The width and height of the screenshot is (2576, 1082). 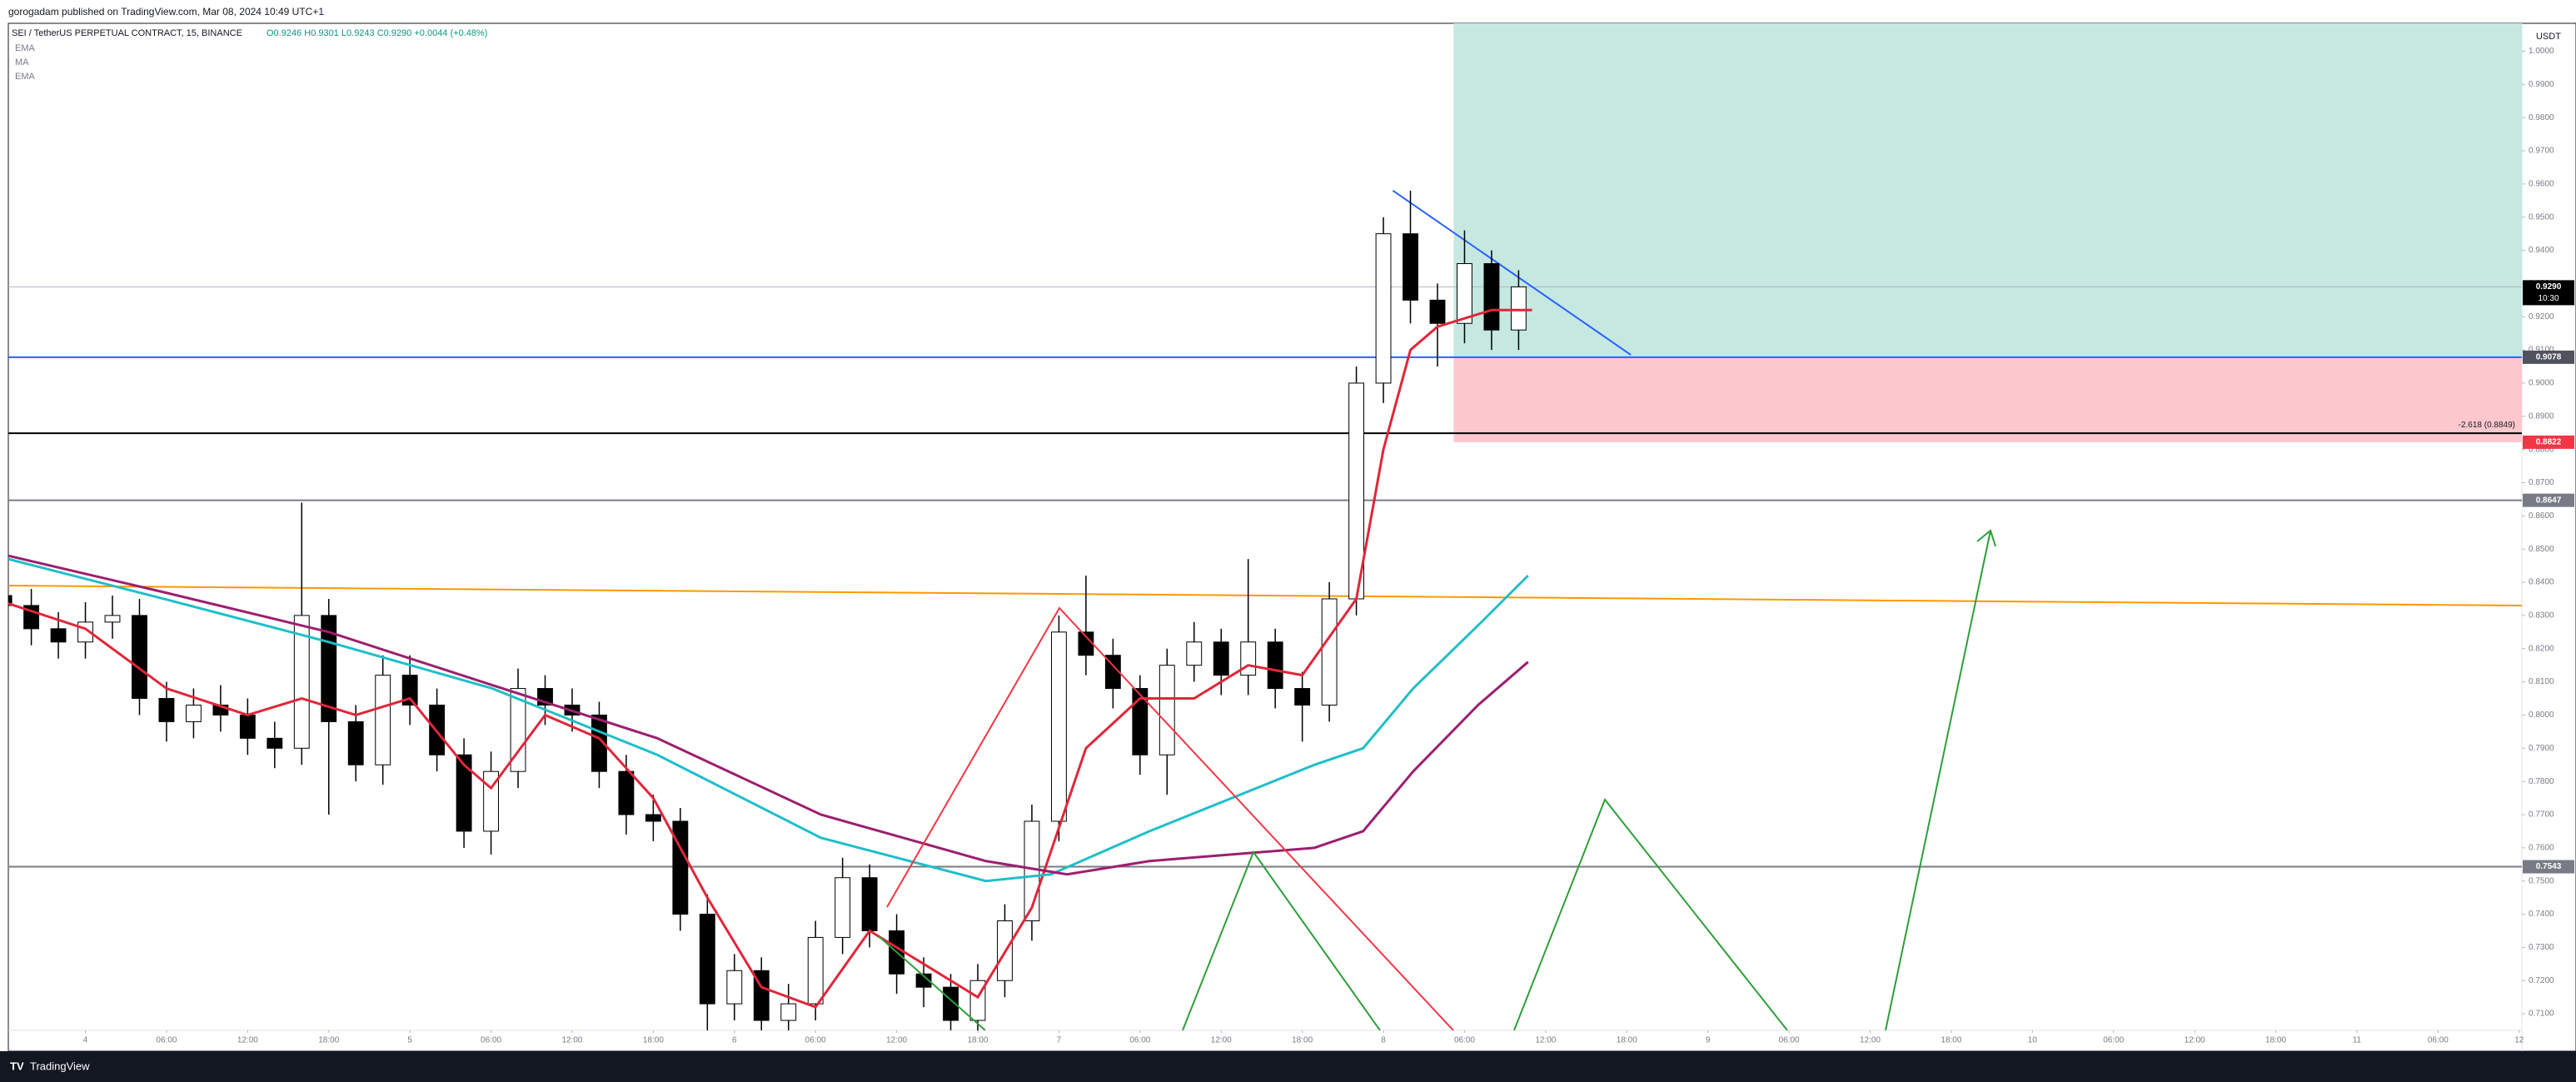 What do you see at coordinates (2541, 84) in the screenshot?
I see `y-tick-label: 0.9900` at bounding box center [2541, 84].